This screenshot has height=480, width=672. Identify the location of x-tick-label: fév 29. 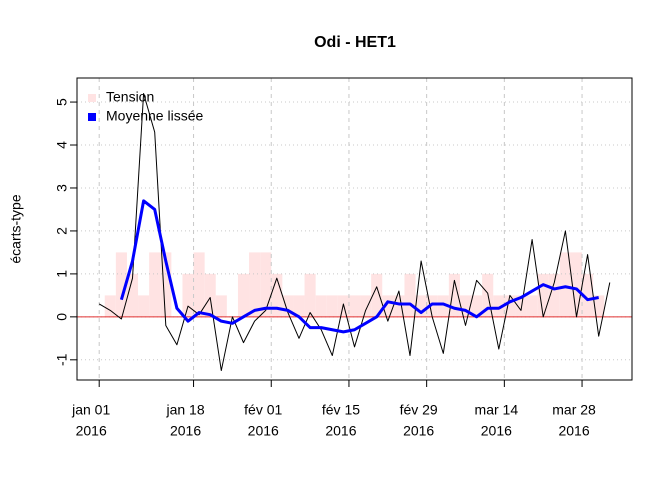
(419, 410).